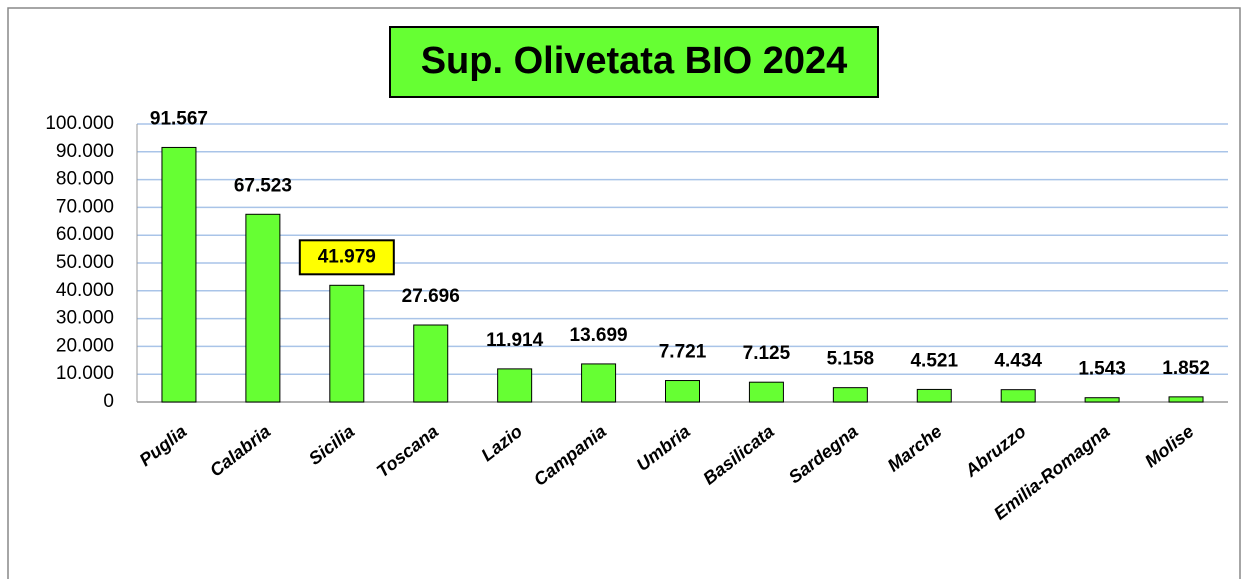 Image resolution: width=1248 pixels, height=579 pixels. What do you see at coordinates (263, 185) in the screenshot?
I see `value-label: 67.523` at bounding box center [263, 185].